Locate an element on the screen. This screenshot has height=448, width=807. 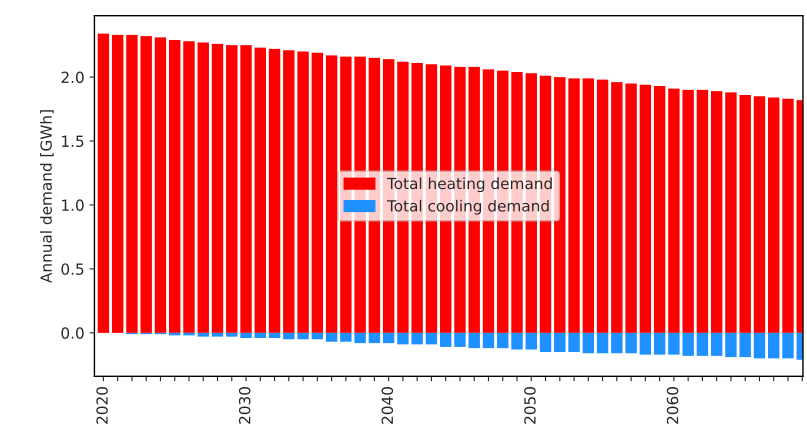
y-tick-label: 1.0 is located at coordinates (73, 205).